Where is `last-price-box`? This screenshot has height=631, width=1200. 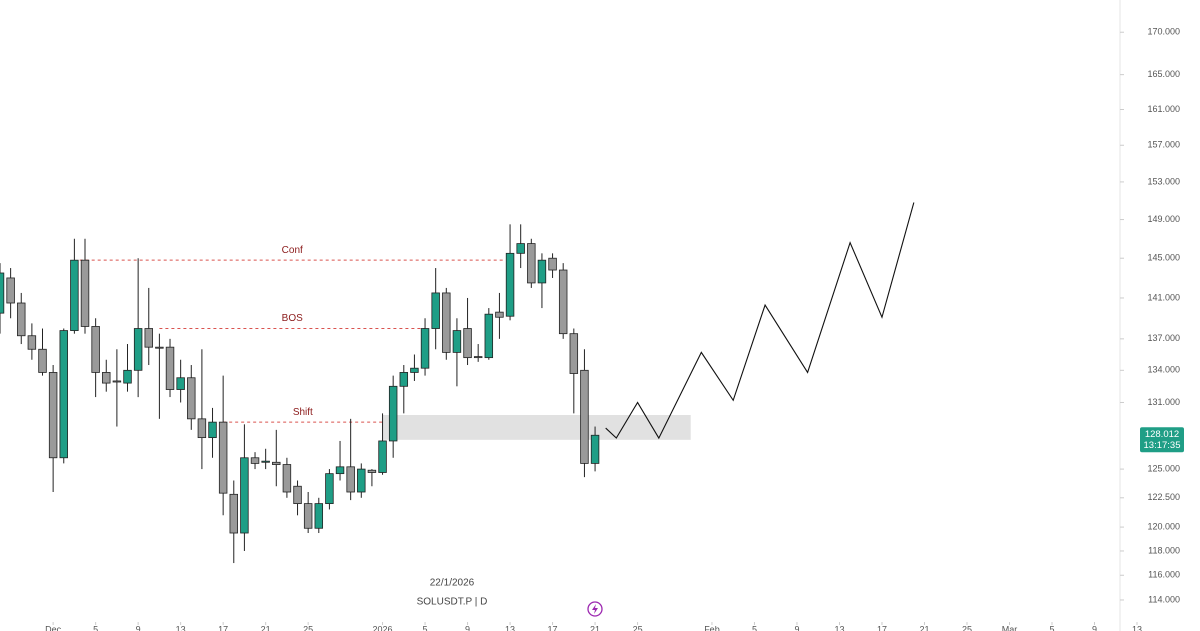 last-price-box is located at coordinates (1162, 440).